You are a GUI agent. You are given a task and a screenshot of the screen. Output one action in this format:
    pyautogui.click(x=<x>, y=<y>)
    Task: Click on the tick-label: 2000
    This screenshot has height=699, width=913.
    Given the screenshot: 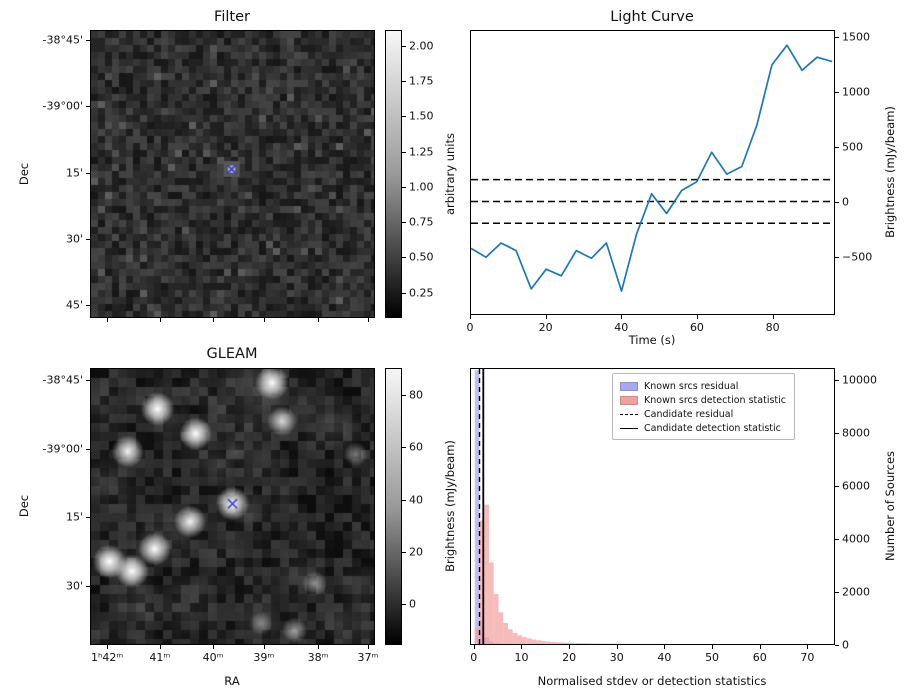 What is the action you would take?
    pyautogui.click(x=856, y=592)
    